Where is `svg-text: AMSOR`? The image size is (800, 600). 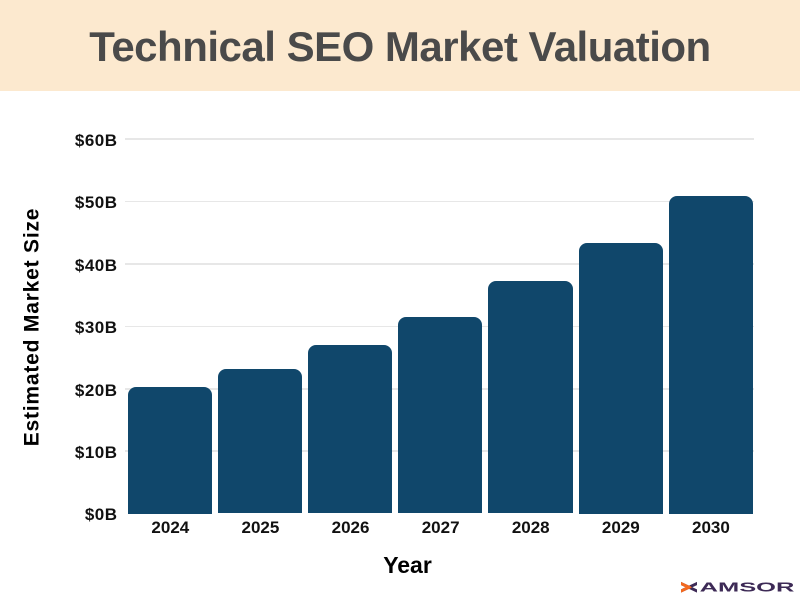
svg-text: AMSOR is located at coordinates (748, 587).